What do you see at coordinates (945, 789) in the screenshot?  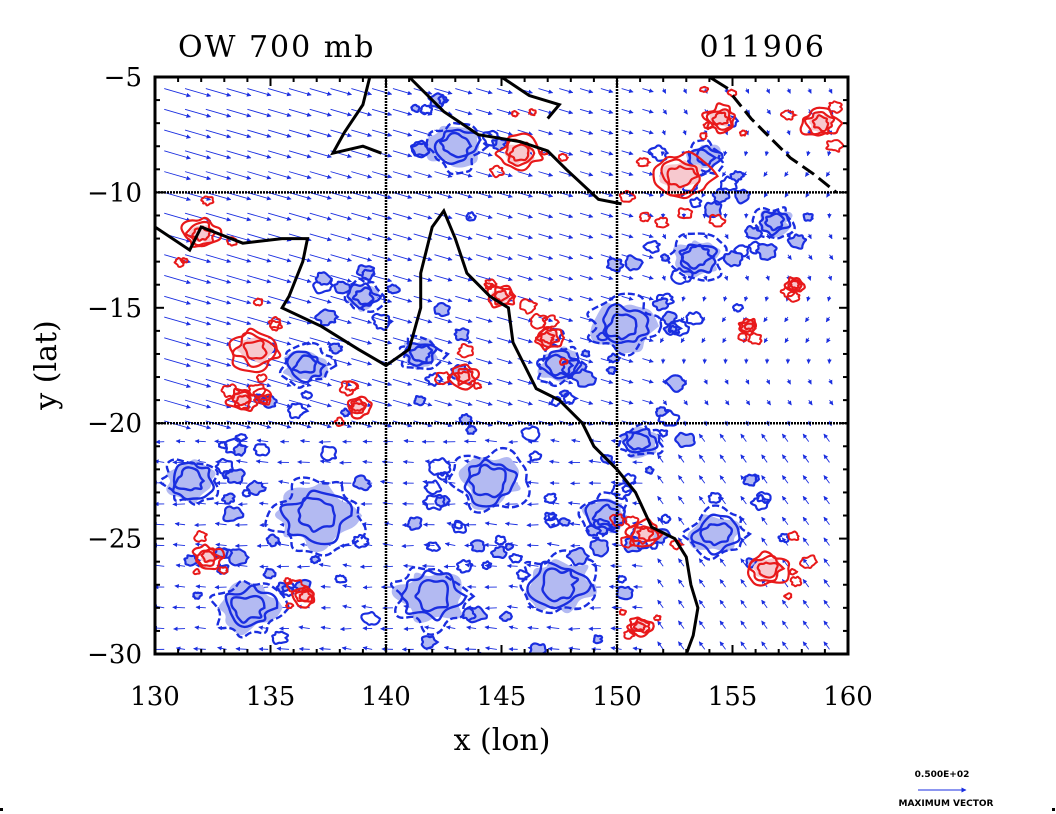 I see `vector-legend: 0.500E+02 MAXIMUM VECTOR` at bounding box center [945, 789].